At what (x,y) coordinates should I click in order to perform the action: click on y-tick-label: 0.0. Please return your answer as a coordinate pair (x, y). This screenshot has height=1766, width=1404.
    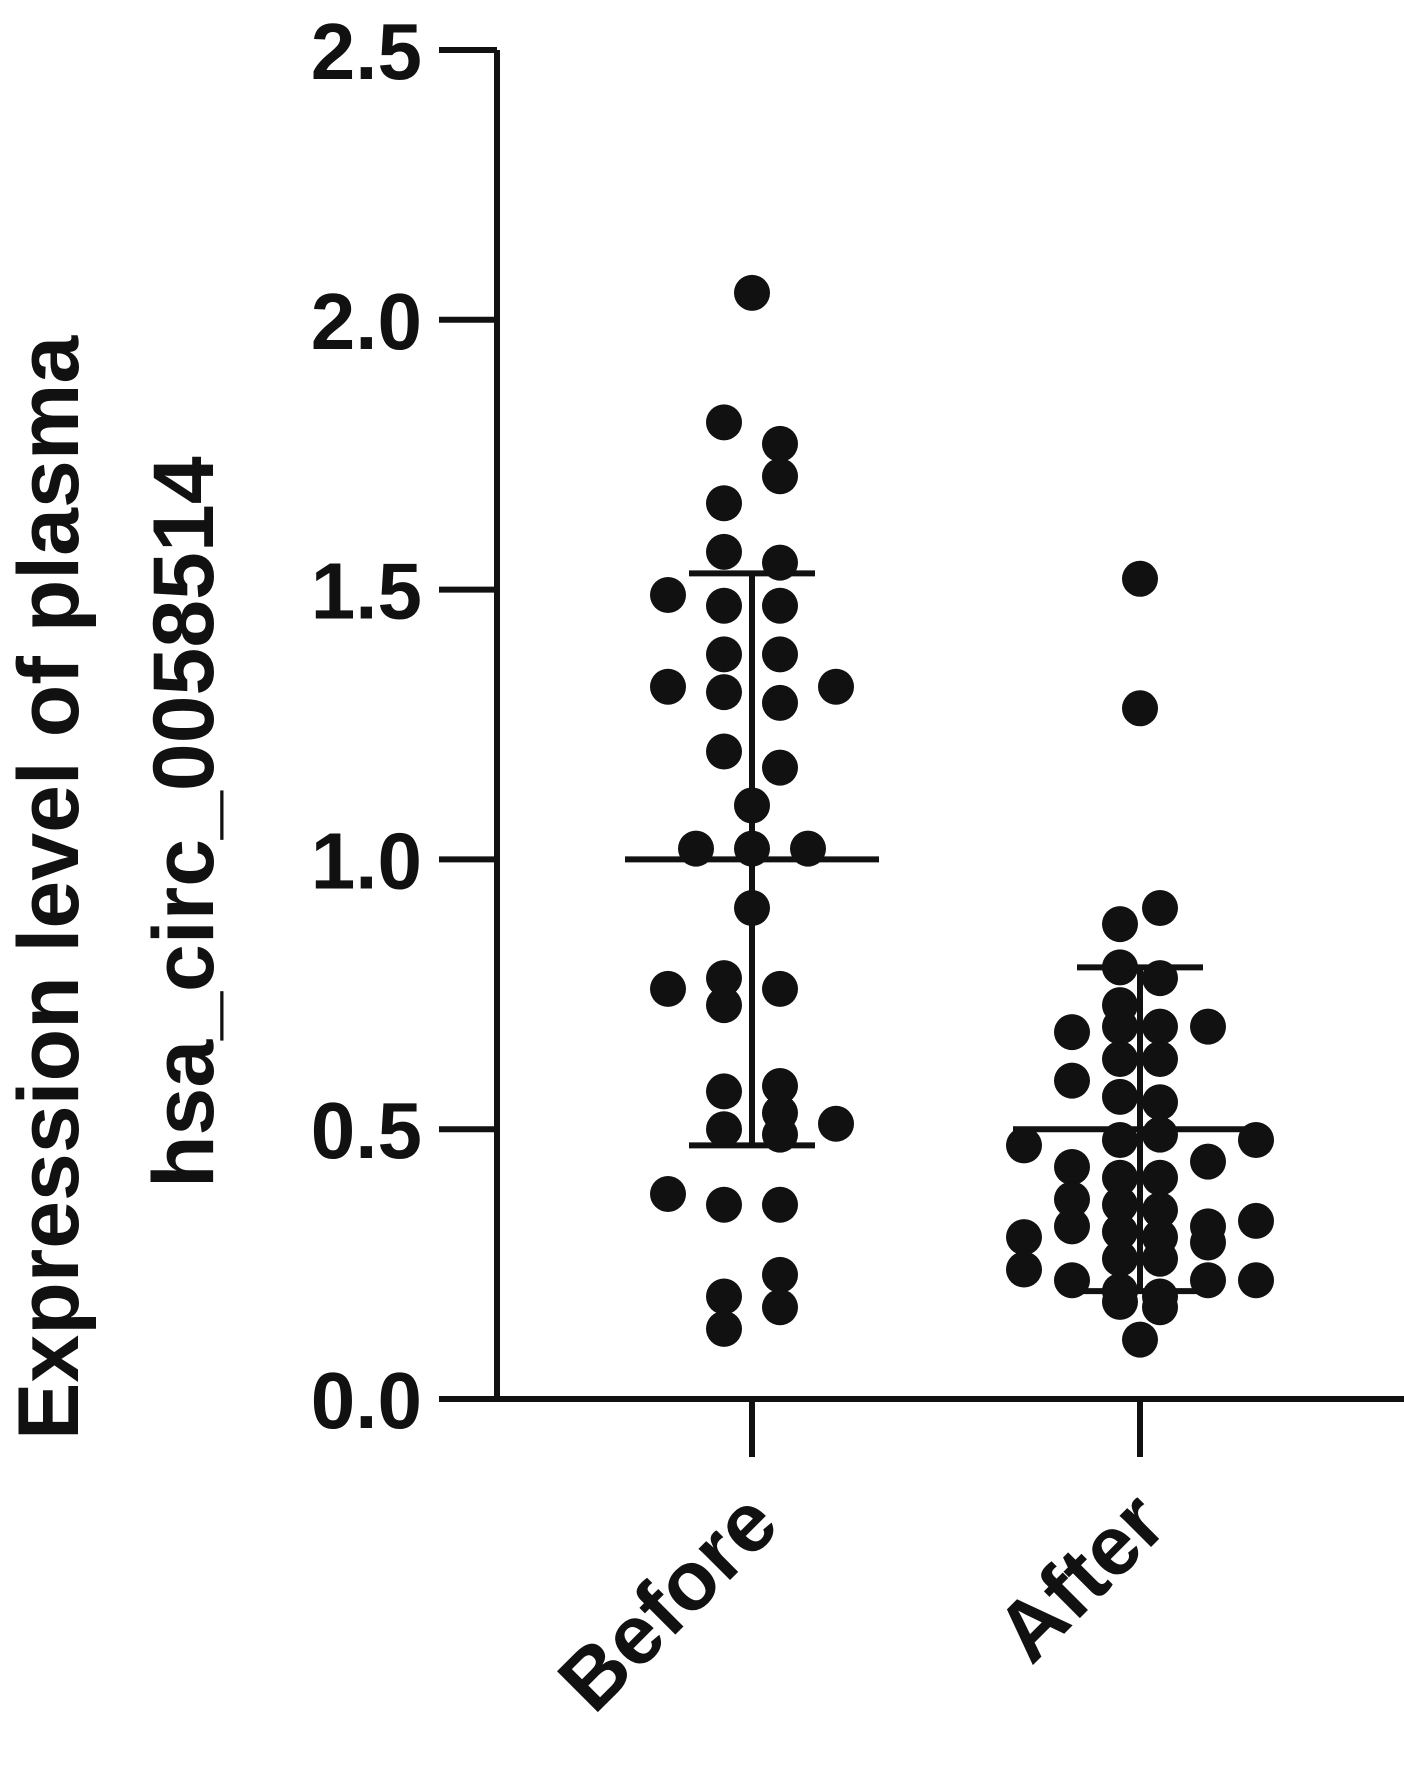
    Looking at the image, I should click on (366, 1400).